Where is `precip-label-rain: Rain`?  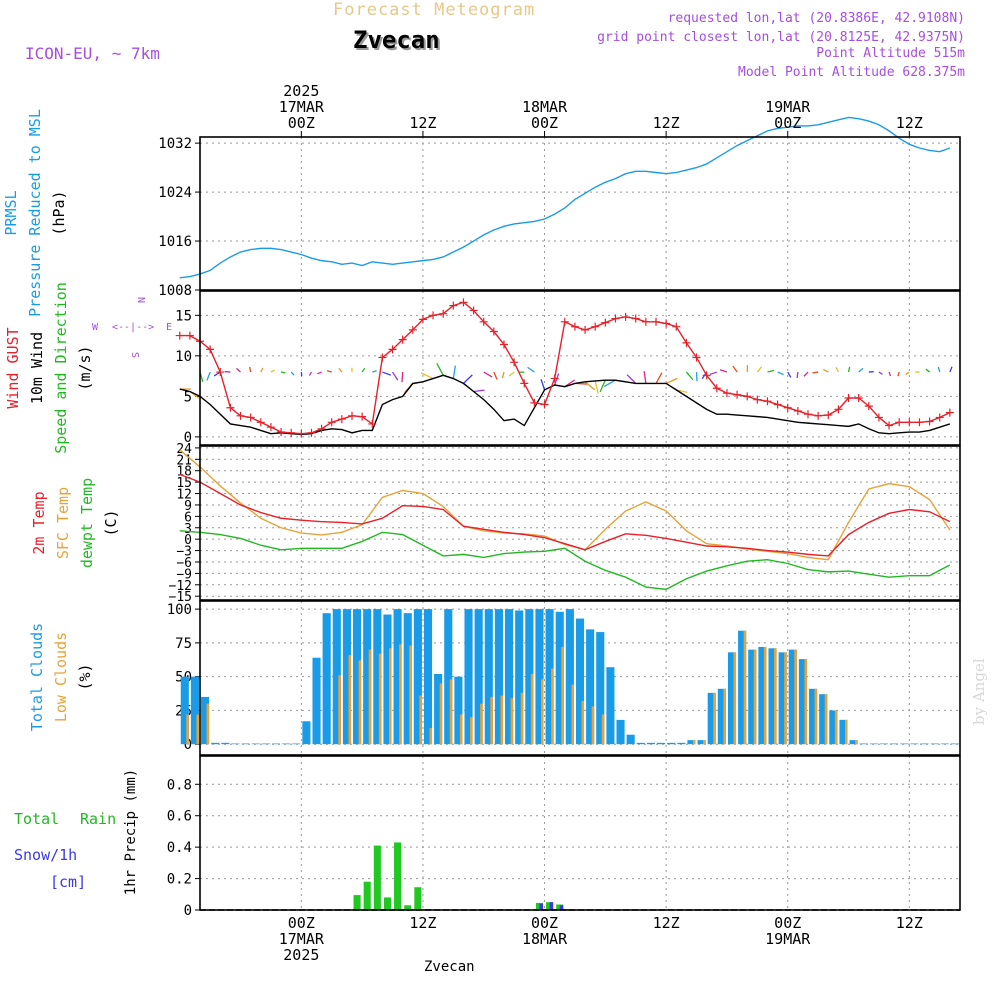 precip-label-rain: Rain is located at coordinates (98, 819).